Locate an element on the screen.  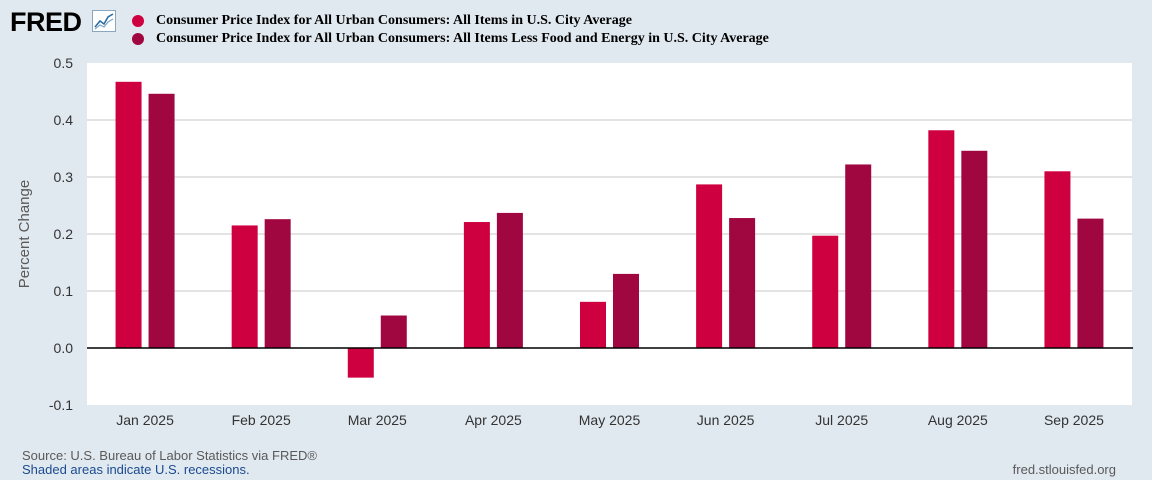
recession-note-link: Shaded areas indicate U.S. recessions. is located at coordinates (136, 469).